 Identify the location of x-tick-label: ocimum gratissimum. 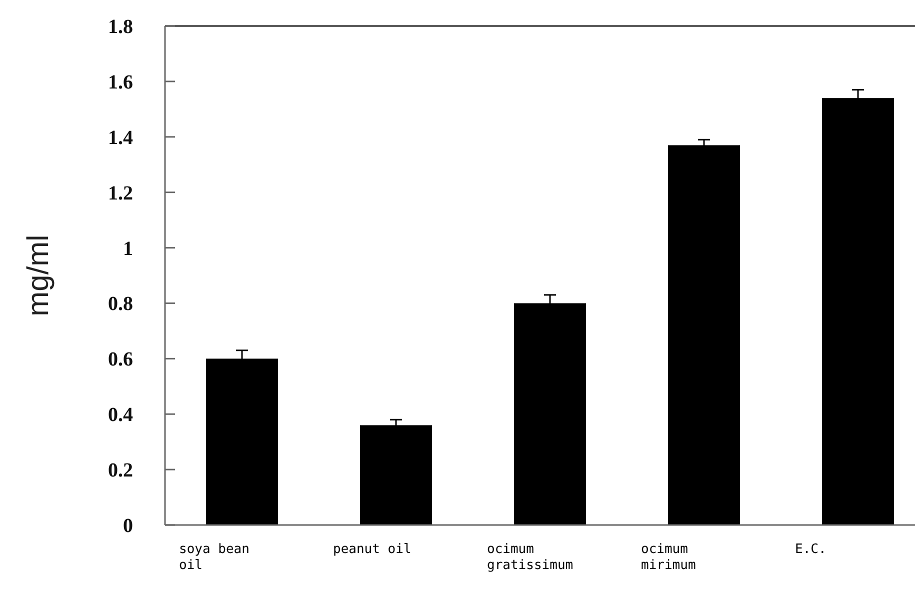
(530, 557).